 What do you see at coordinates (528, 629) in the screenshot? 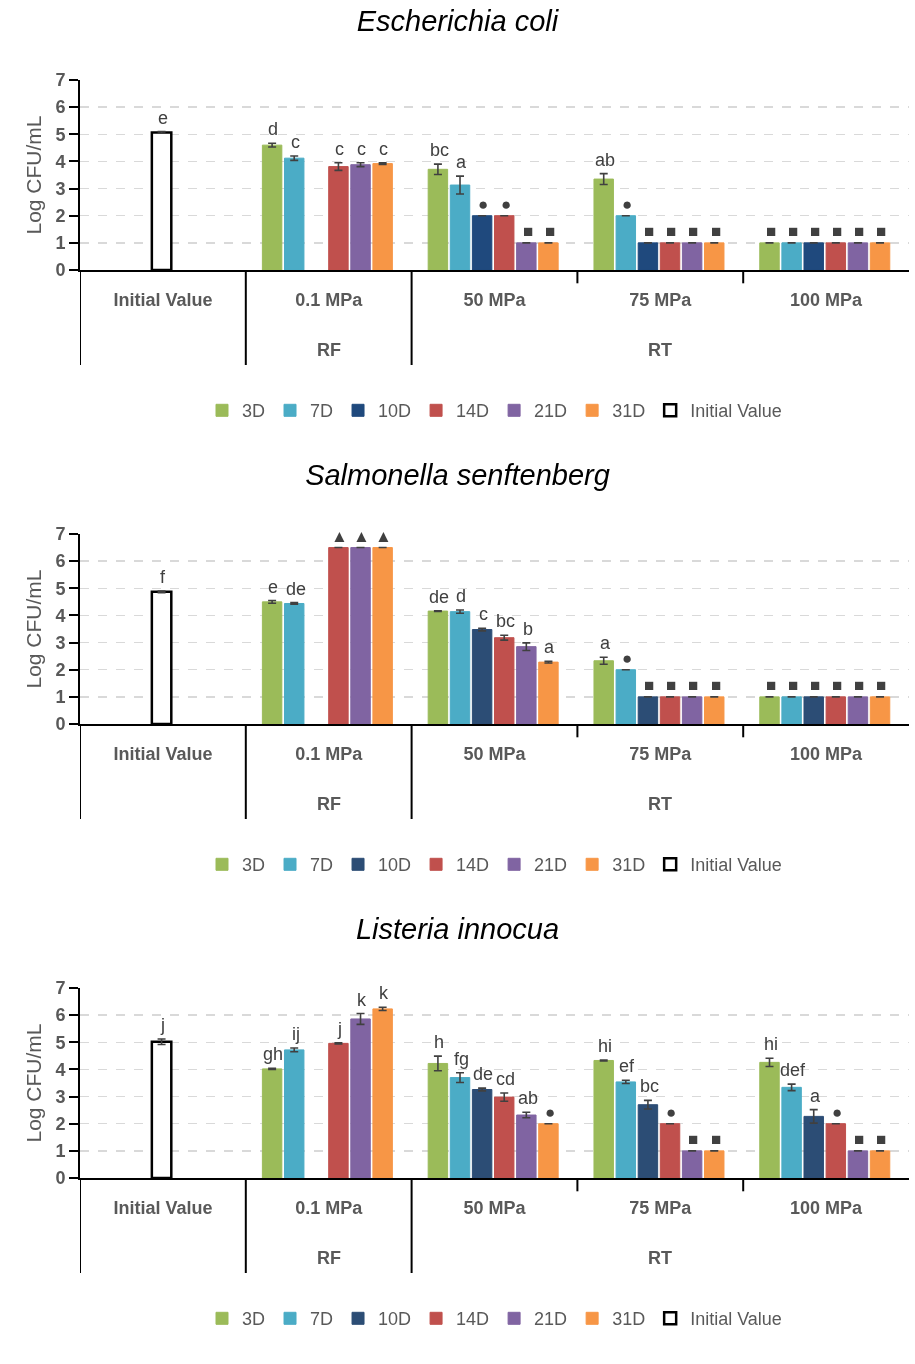
I see `data-label: b` at bounding box center [528, 629].